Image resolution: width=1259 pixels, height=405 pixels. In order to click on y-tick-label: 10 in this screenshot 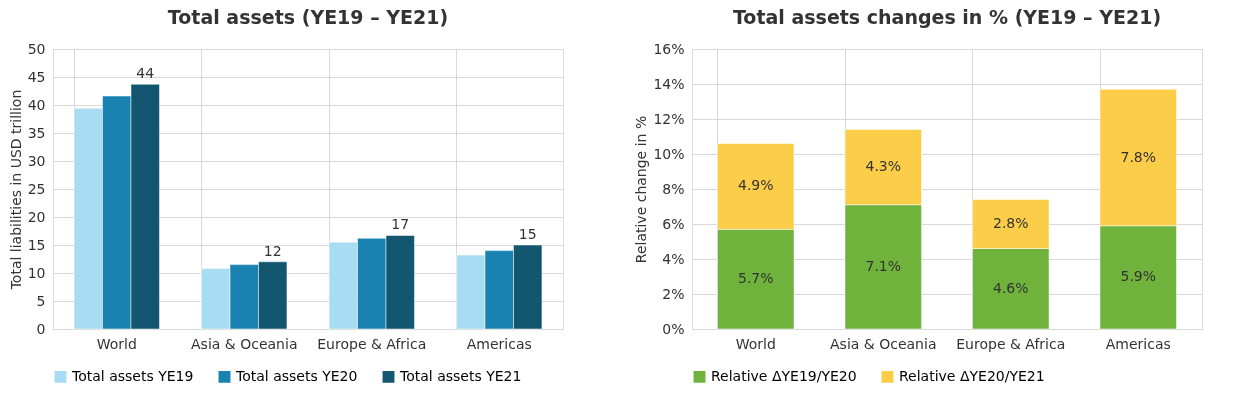, I will do `click(36, 272)`.